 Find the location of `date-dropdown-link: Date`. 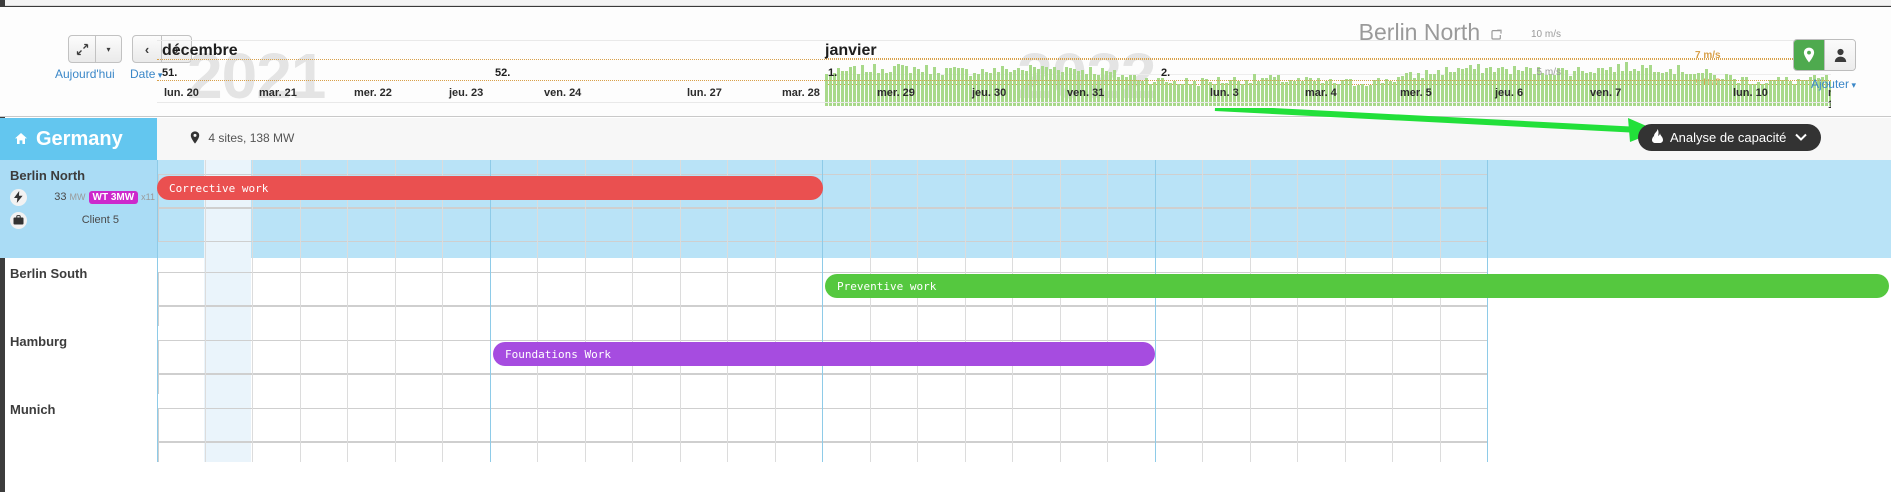

date-dropdown-link: Date is located at coordinates (146, 74).